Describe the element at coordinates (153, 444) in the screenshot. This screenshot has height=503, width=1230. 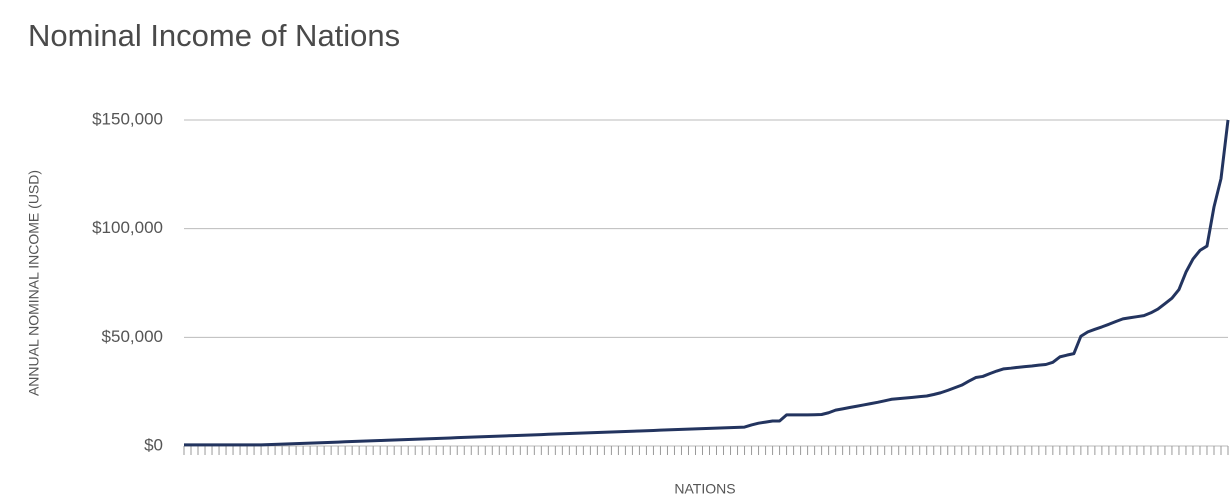
I see `y-tick-label: $0` at that location.